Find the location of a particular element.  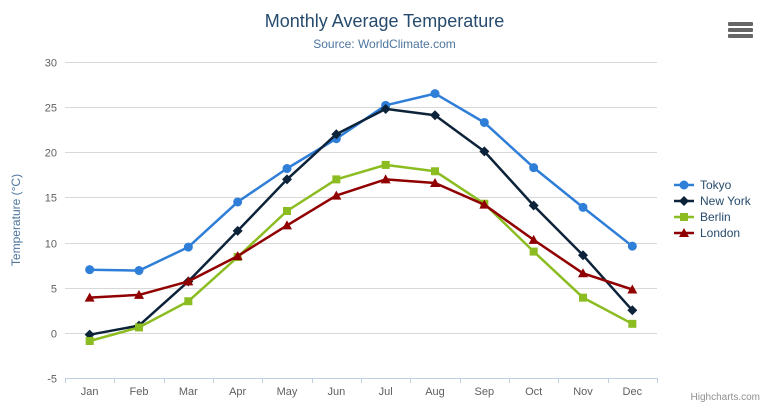

legend-item-london: London is located at coordinates (712, 233).